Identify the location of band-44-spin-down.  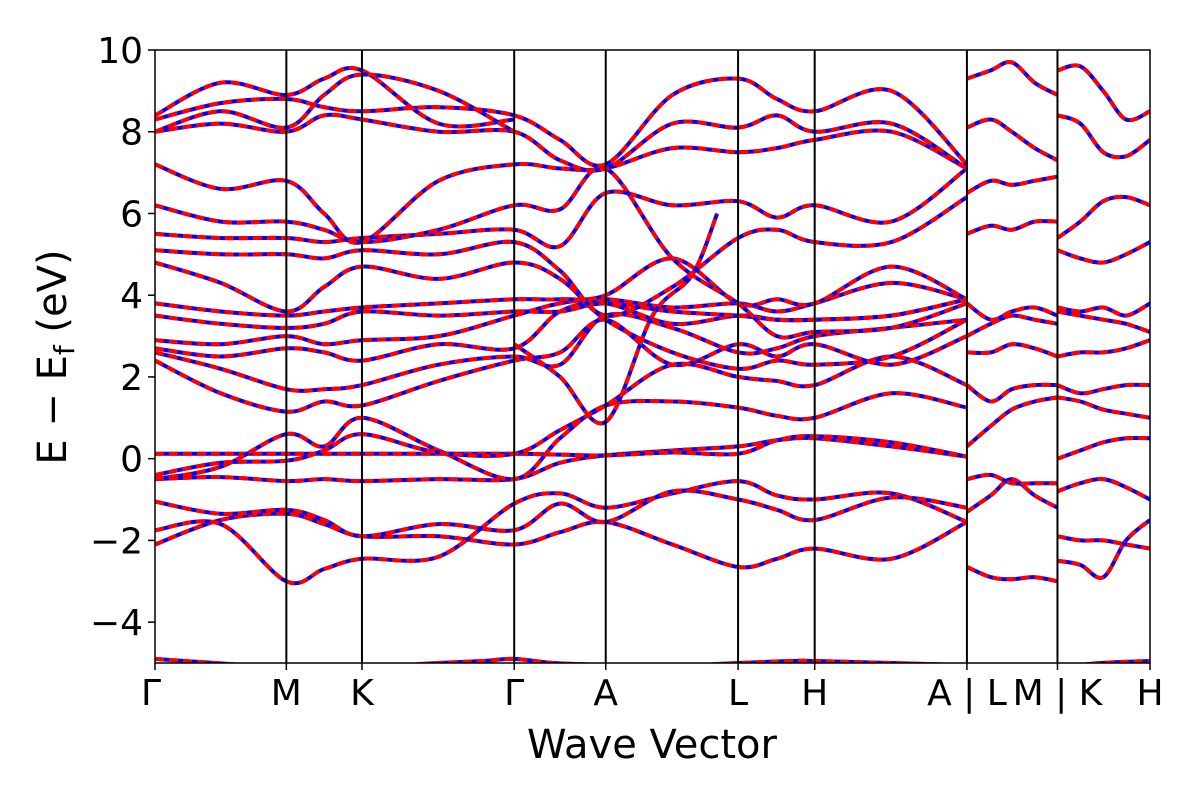
(1103, 252).